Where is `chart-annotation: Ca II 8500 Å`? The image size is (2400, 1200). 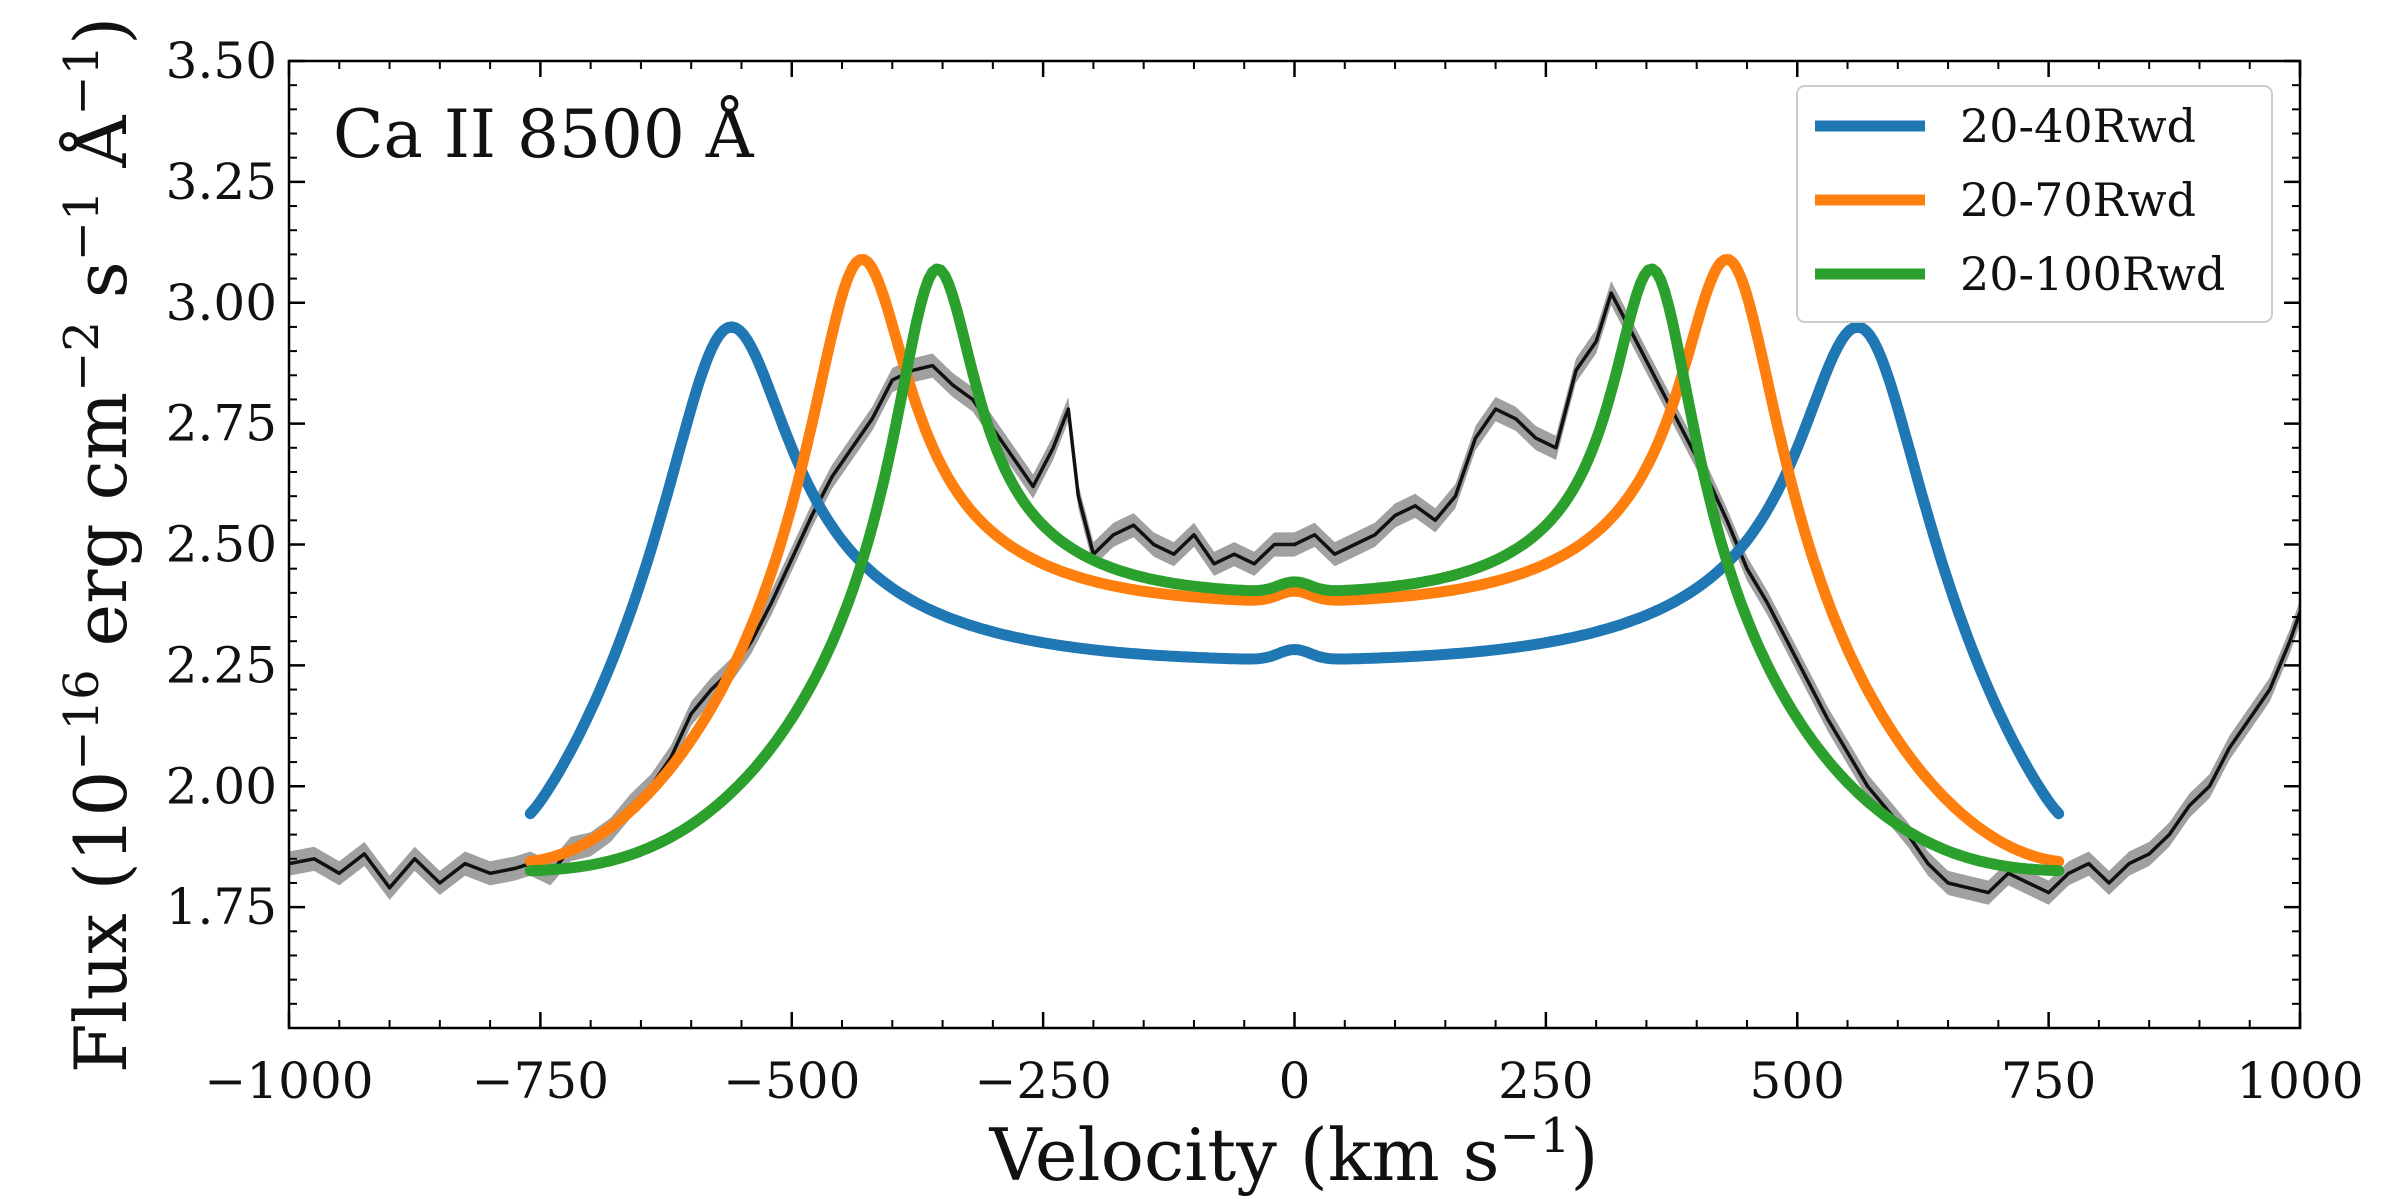 chart-annotation: Ca II 8500 Å is located at coordinates (544, 134).